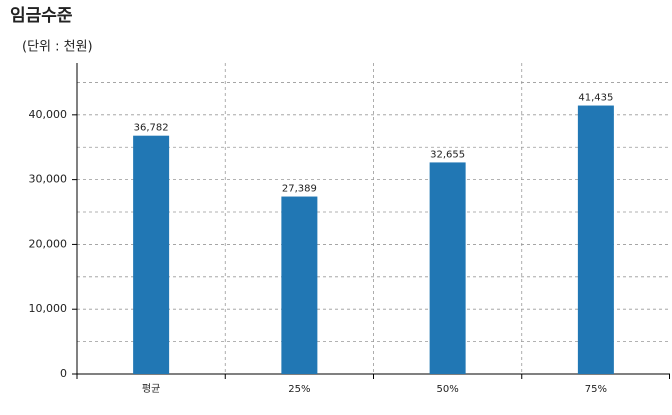 The image size is (672, 415). What do you see at coordinates (63, 373) in the screenshot?
I see `y-tick-label: 0` at bounding box center [63, 373].